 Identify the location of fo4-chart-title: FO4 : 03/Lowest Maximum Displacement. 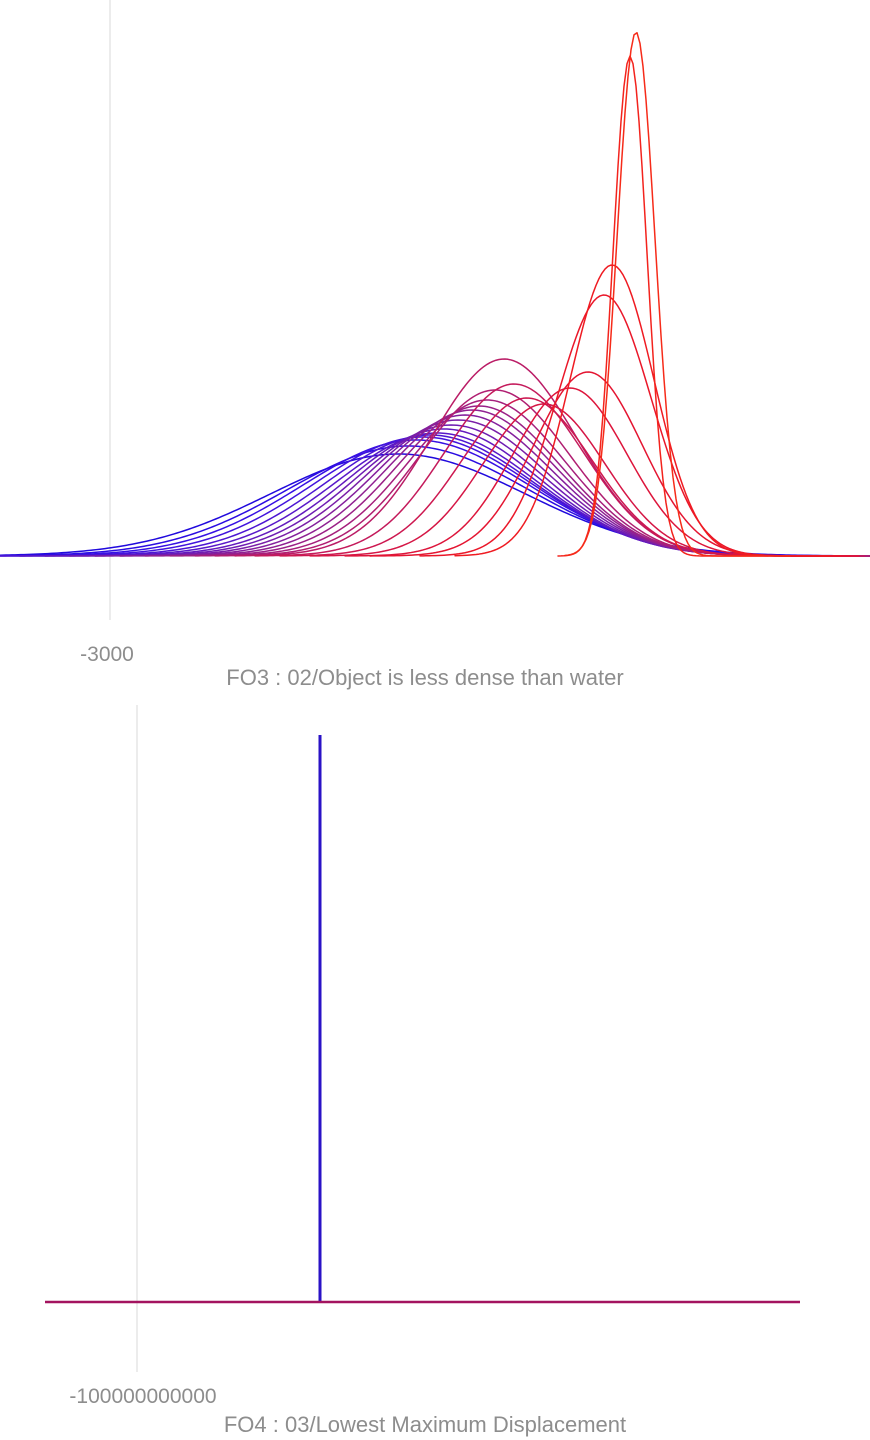
(425, 1424).